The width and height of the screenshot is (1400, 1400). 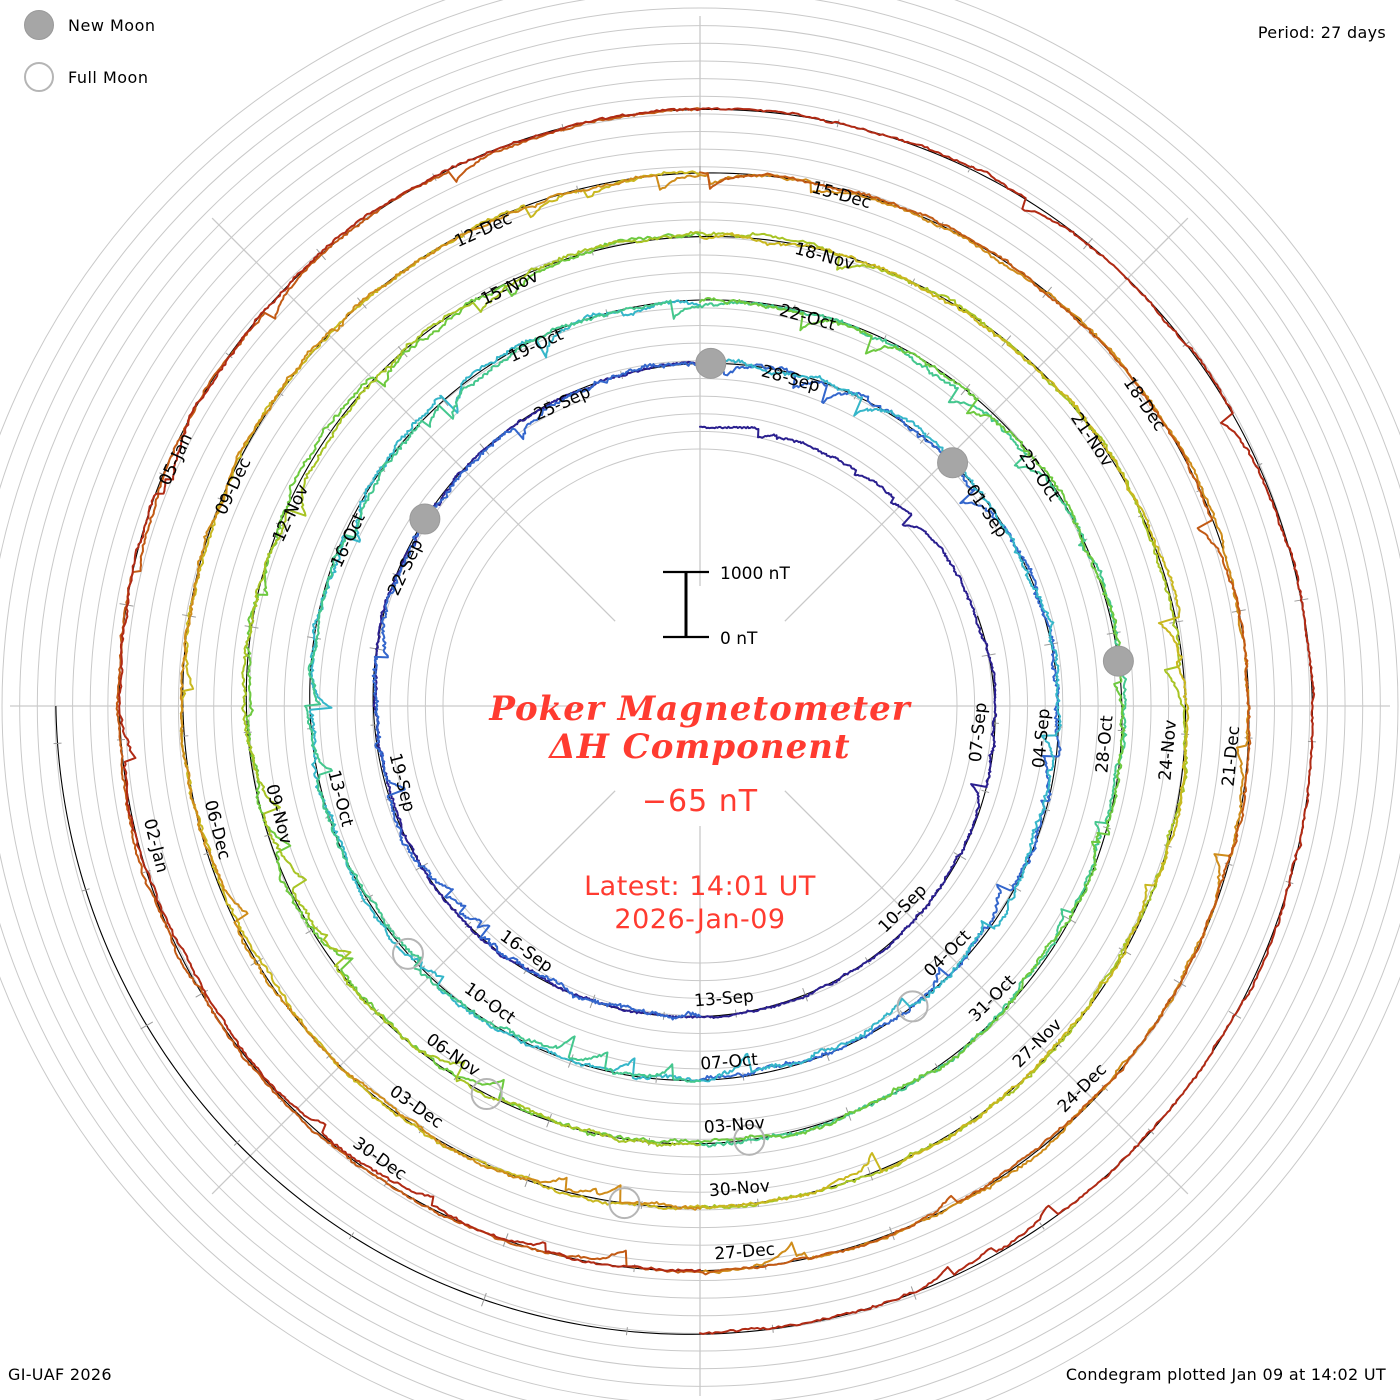 I want to click on date-label: 21-Dec, so click(x=1232, y=756).